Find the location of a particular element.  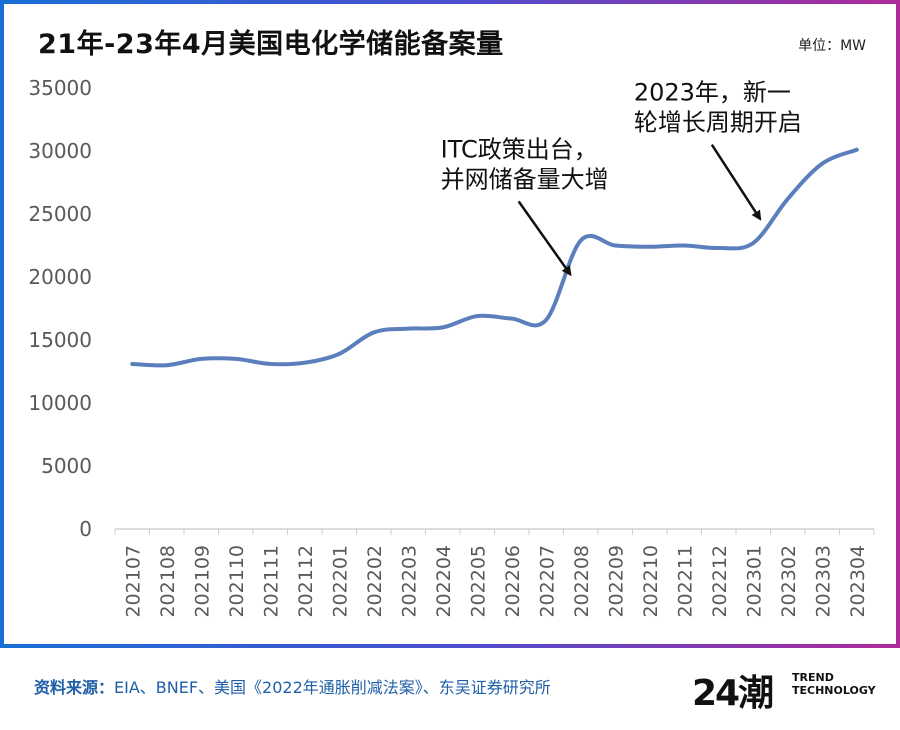

logo-text: TREND TECHNOLOGY is located at coordinates (834, 684).